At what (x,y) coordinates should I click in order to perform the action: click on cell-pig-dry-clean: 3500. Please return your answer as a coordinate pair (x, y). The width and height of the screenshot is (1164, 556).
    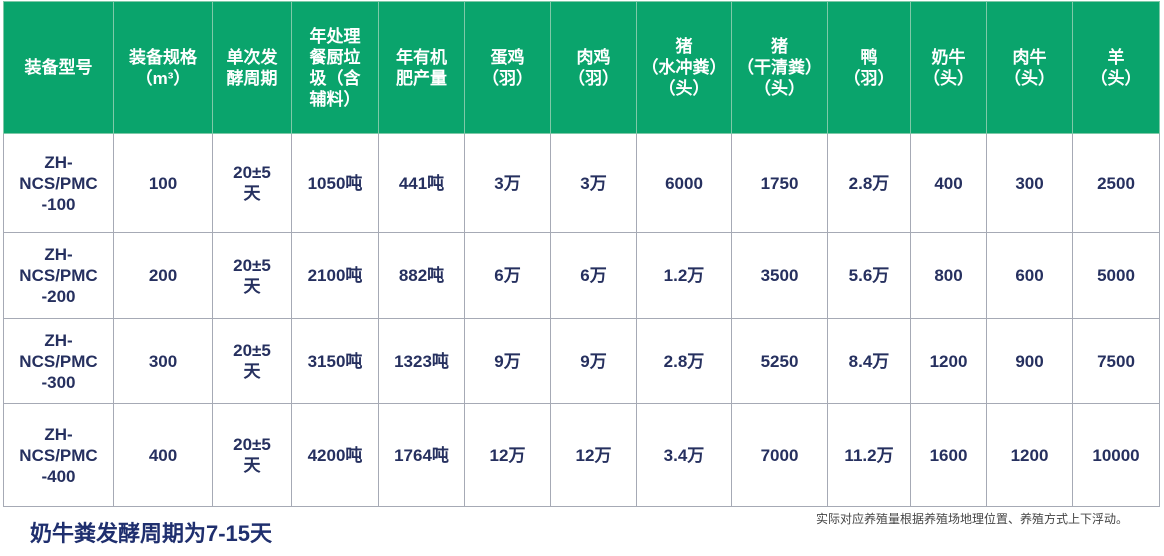
    Looking at the image, I should click on (779, 275).